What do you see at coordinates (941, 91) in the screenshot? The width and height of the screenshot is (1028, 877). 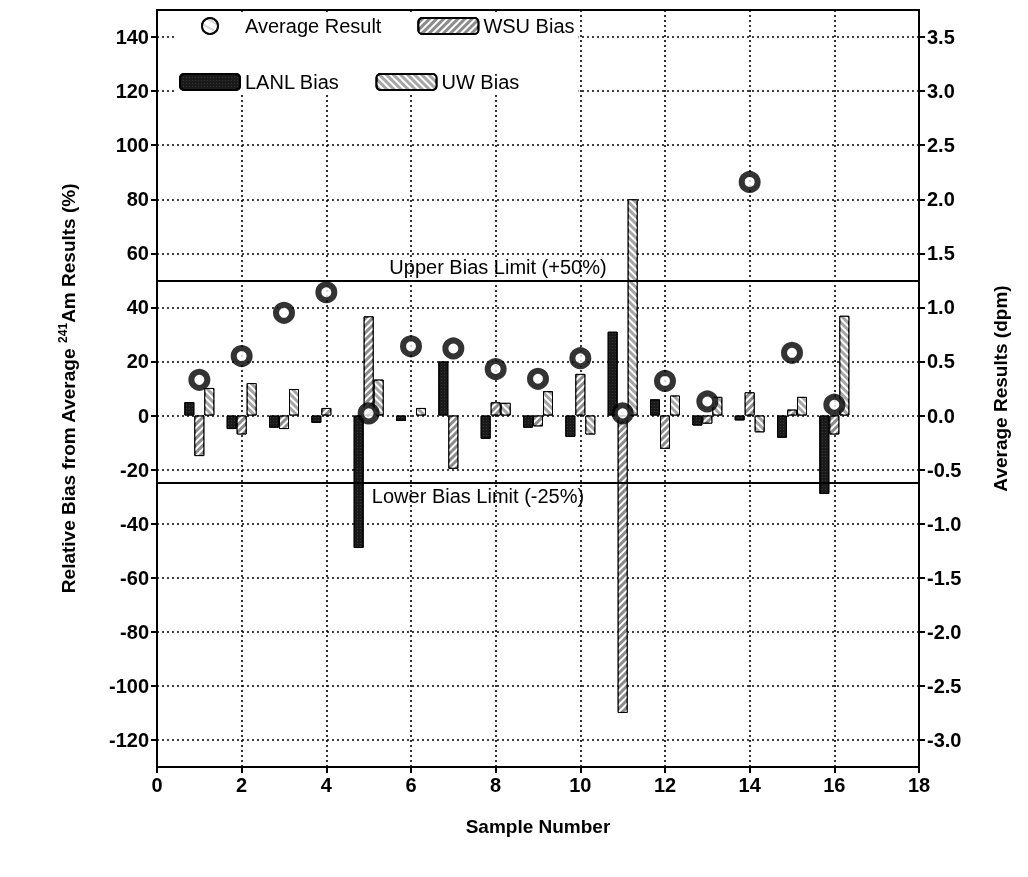 I see `y2-tick-label: 3.0` at bounding box center [941, 91].